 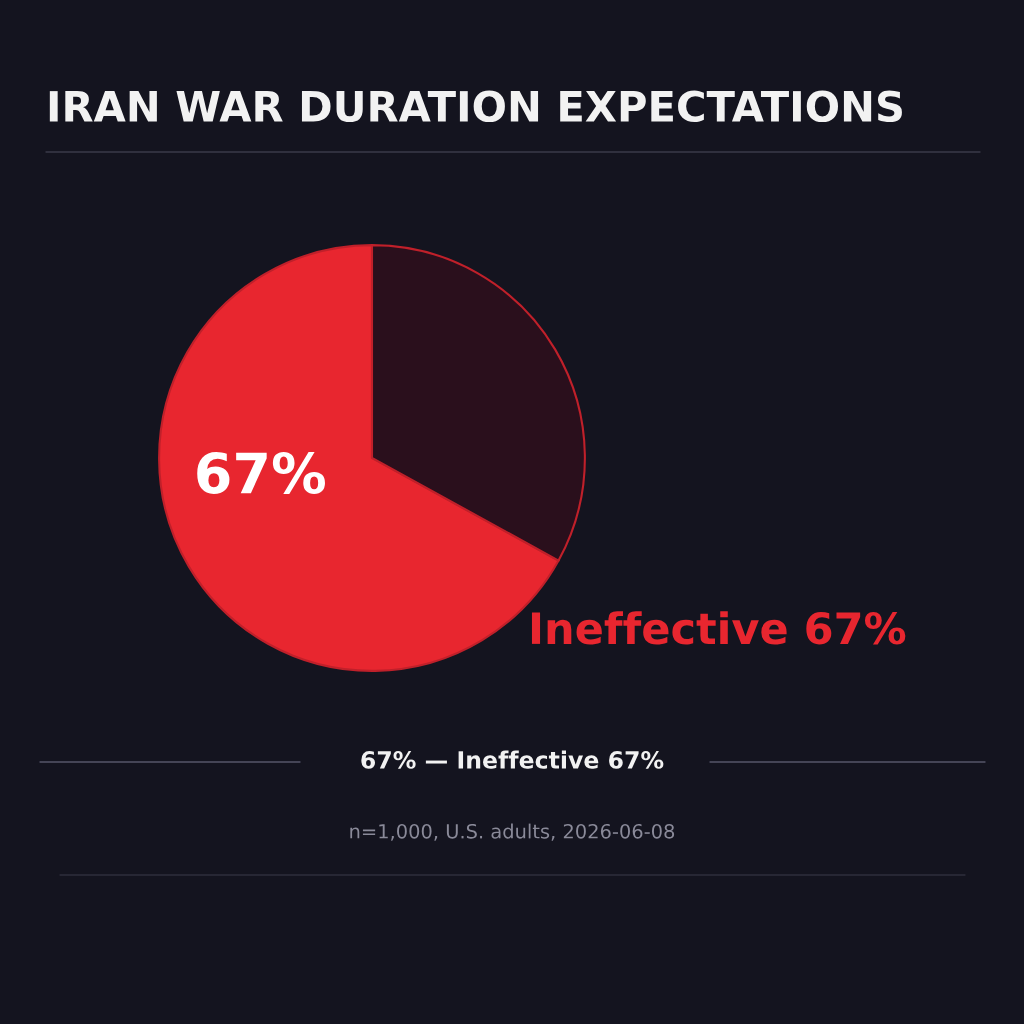 I want to click on chart-title: IRAN WAR DURATION EXPECTATIONS, so click(x=475, y=106).